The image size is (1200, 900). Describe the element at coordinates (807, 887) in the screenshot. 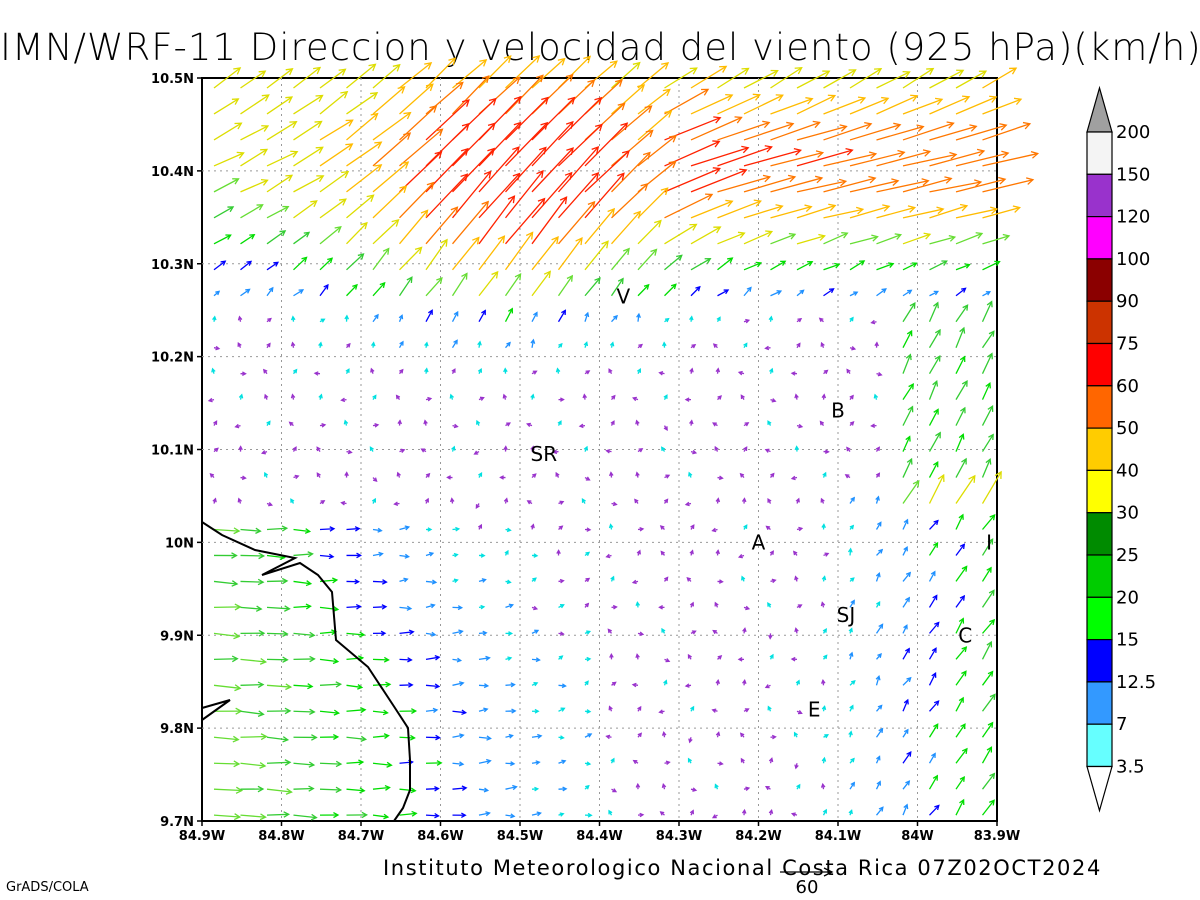

I see `reference-vector-label: 60` at that location.